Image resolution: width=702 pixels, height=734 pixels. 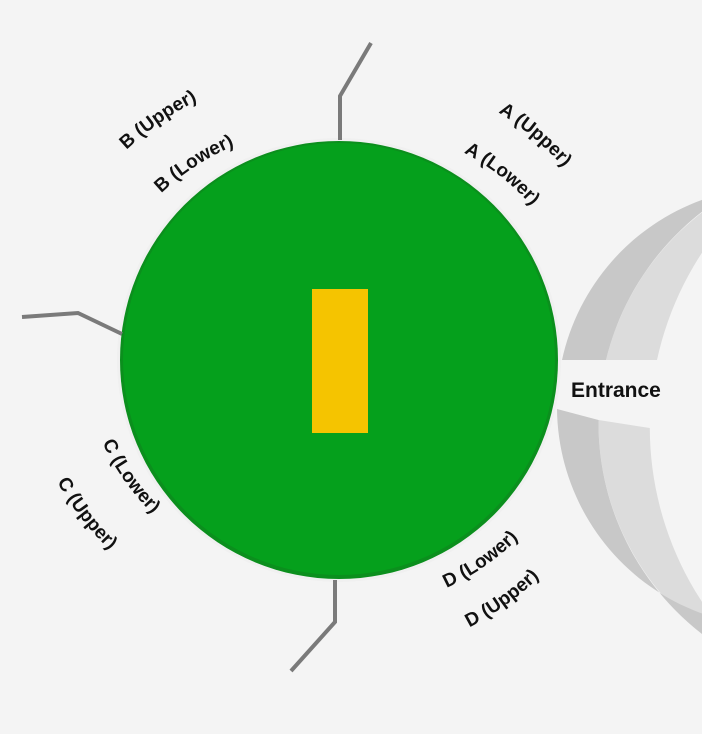 I want to click on stand-label-a-upper: A (Upper), so click(x=536, y=135).